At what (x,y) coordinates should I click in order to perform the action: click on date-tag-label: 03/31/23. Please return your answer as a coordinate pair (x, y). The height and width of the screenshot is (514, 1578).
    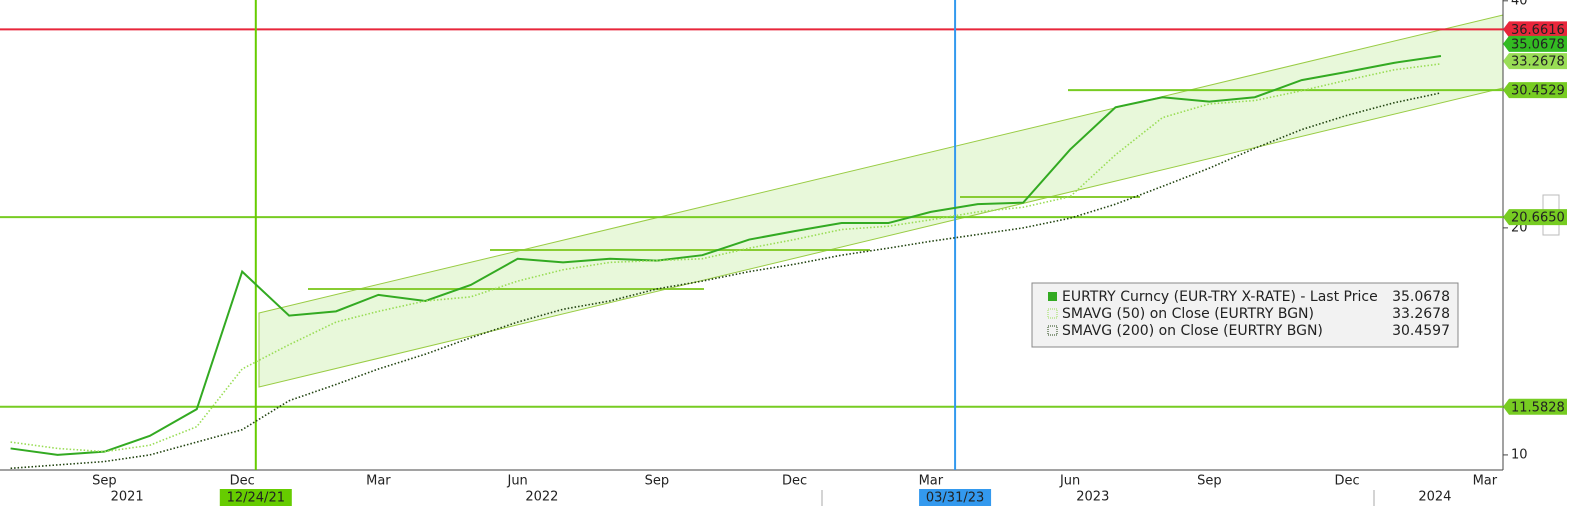
    Looking at the image, I should click on (955, 498).